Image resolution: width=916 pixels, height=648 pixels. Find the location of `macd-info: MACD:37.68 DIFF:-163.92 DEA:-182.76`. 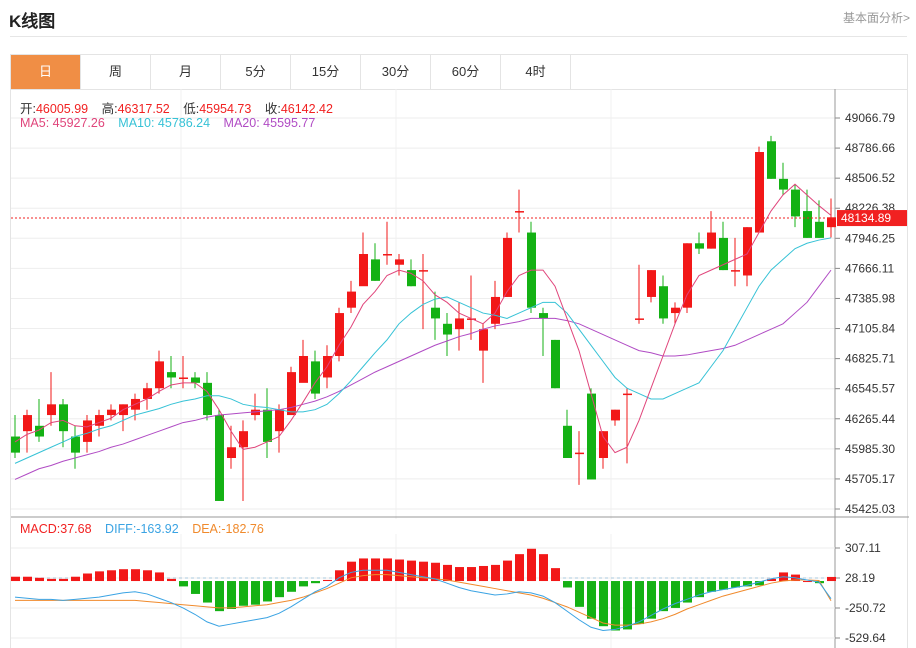

macd-info: MACD:37.68 DIFF:-163.92 DEA:-182.76 is located at coordinates (142, 529).